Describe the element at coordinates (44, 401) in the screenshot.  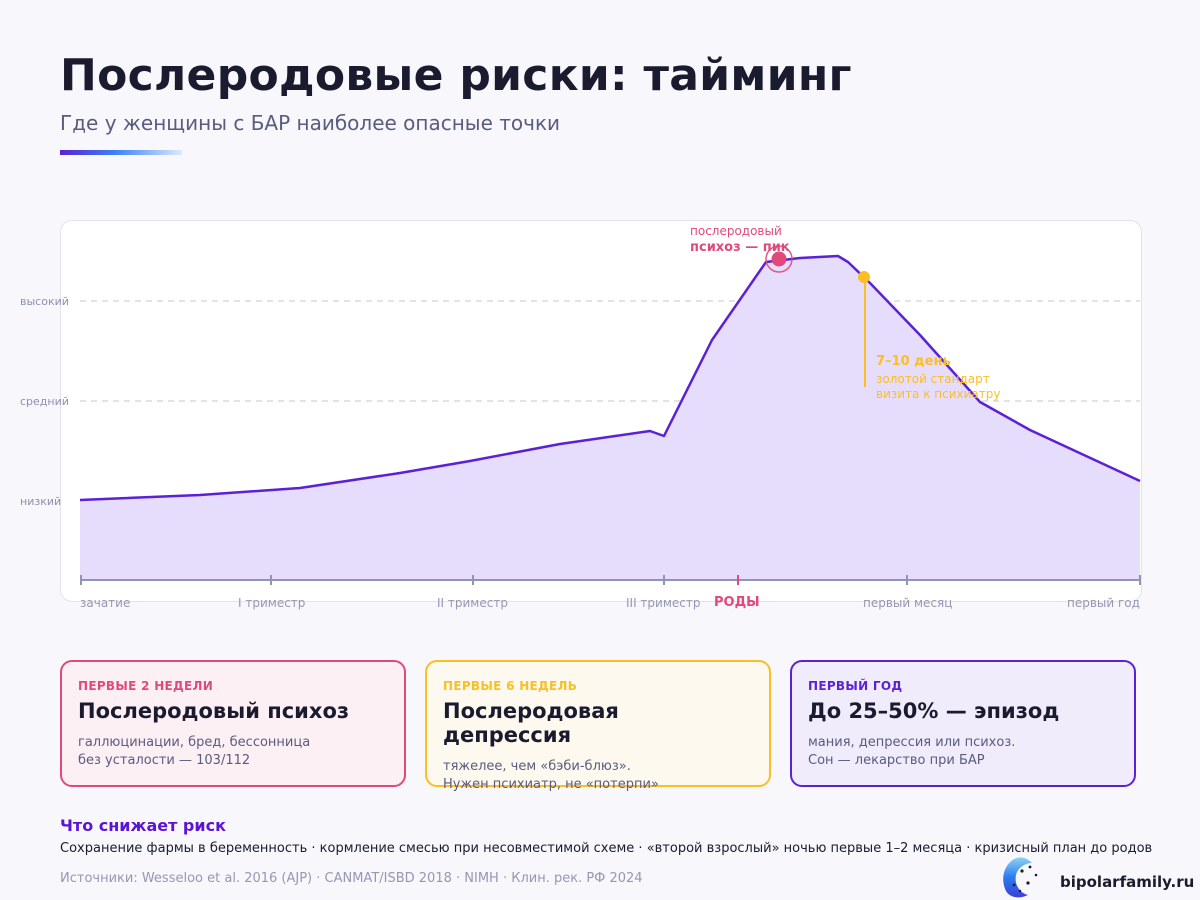
I see `y-label-mid: средний` at that location.